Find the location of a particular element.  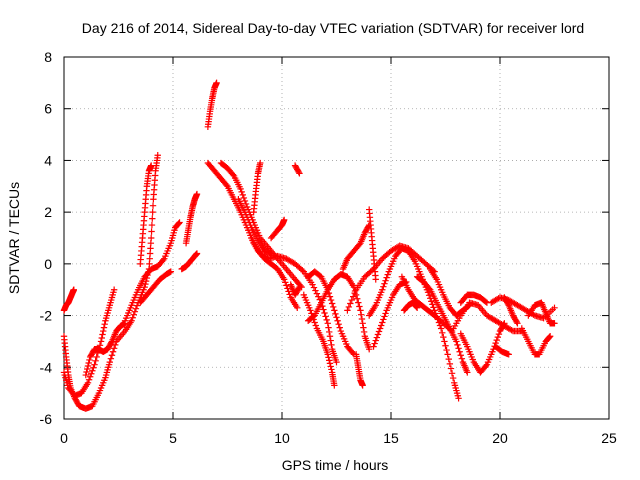

trace-t35 is located at coordinates (502, 350).